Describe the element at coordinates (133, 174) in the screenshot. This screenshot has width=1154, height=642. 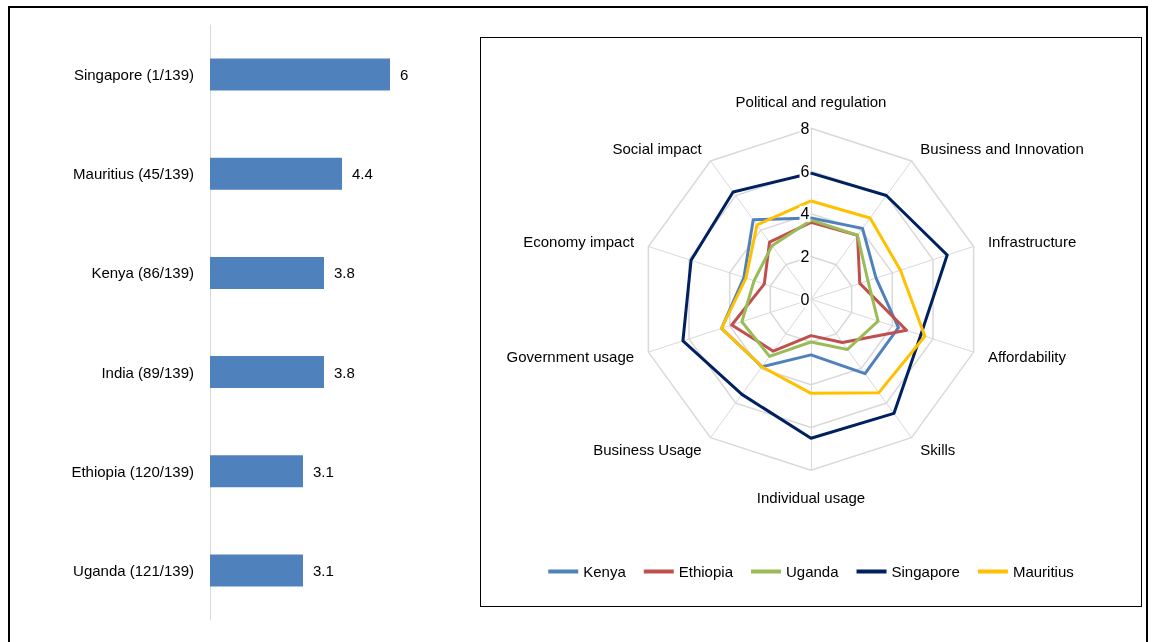
I see `y-tick-label: Mauritius (45/139)` at that location.